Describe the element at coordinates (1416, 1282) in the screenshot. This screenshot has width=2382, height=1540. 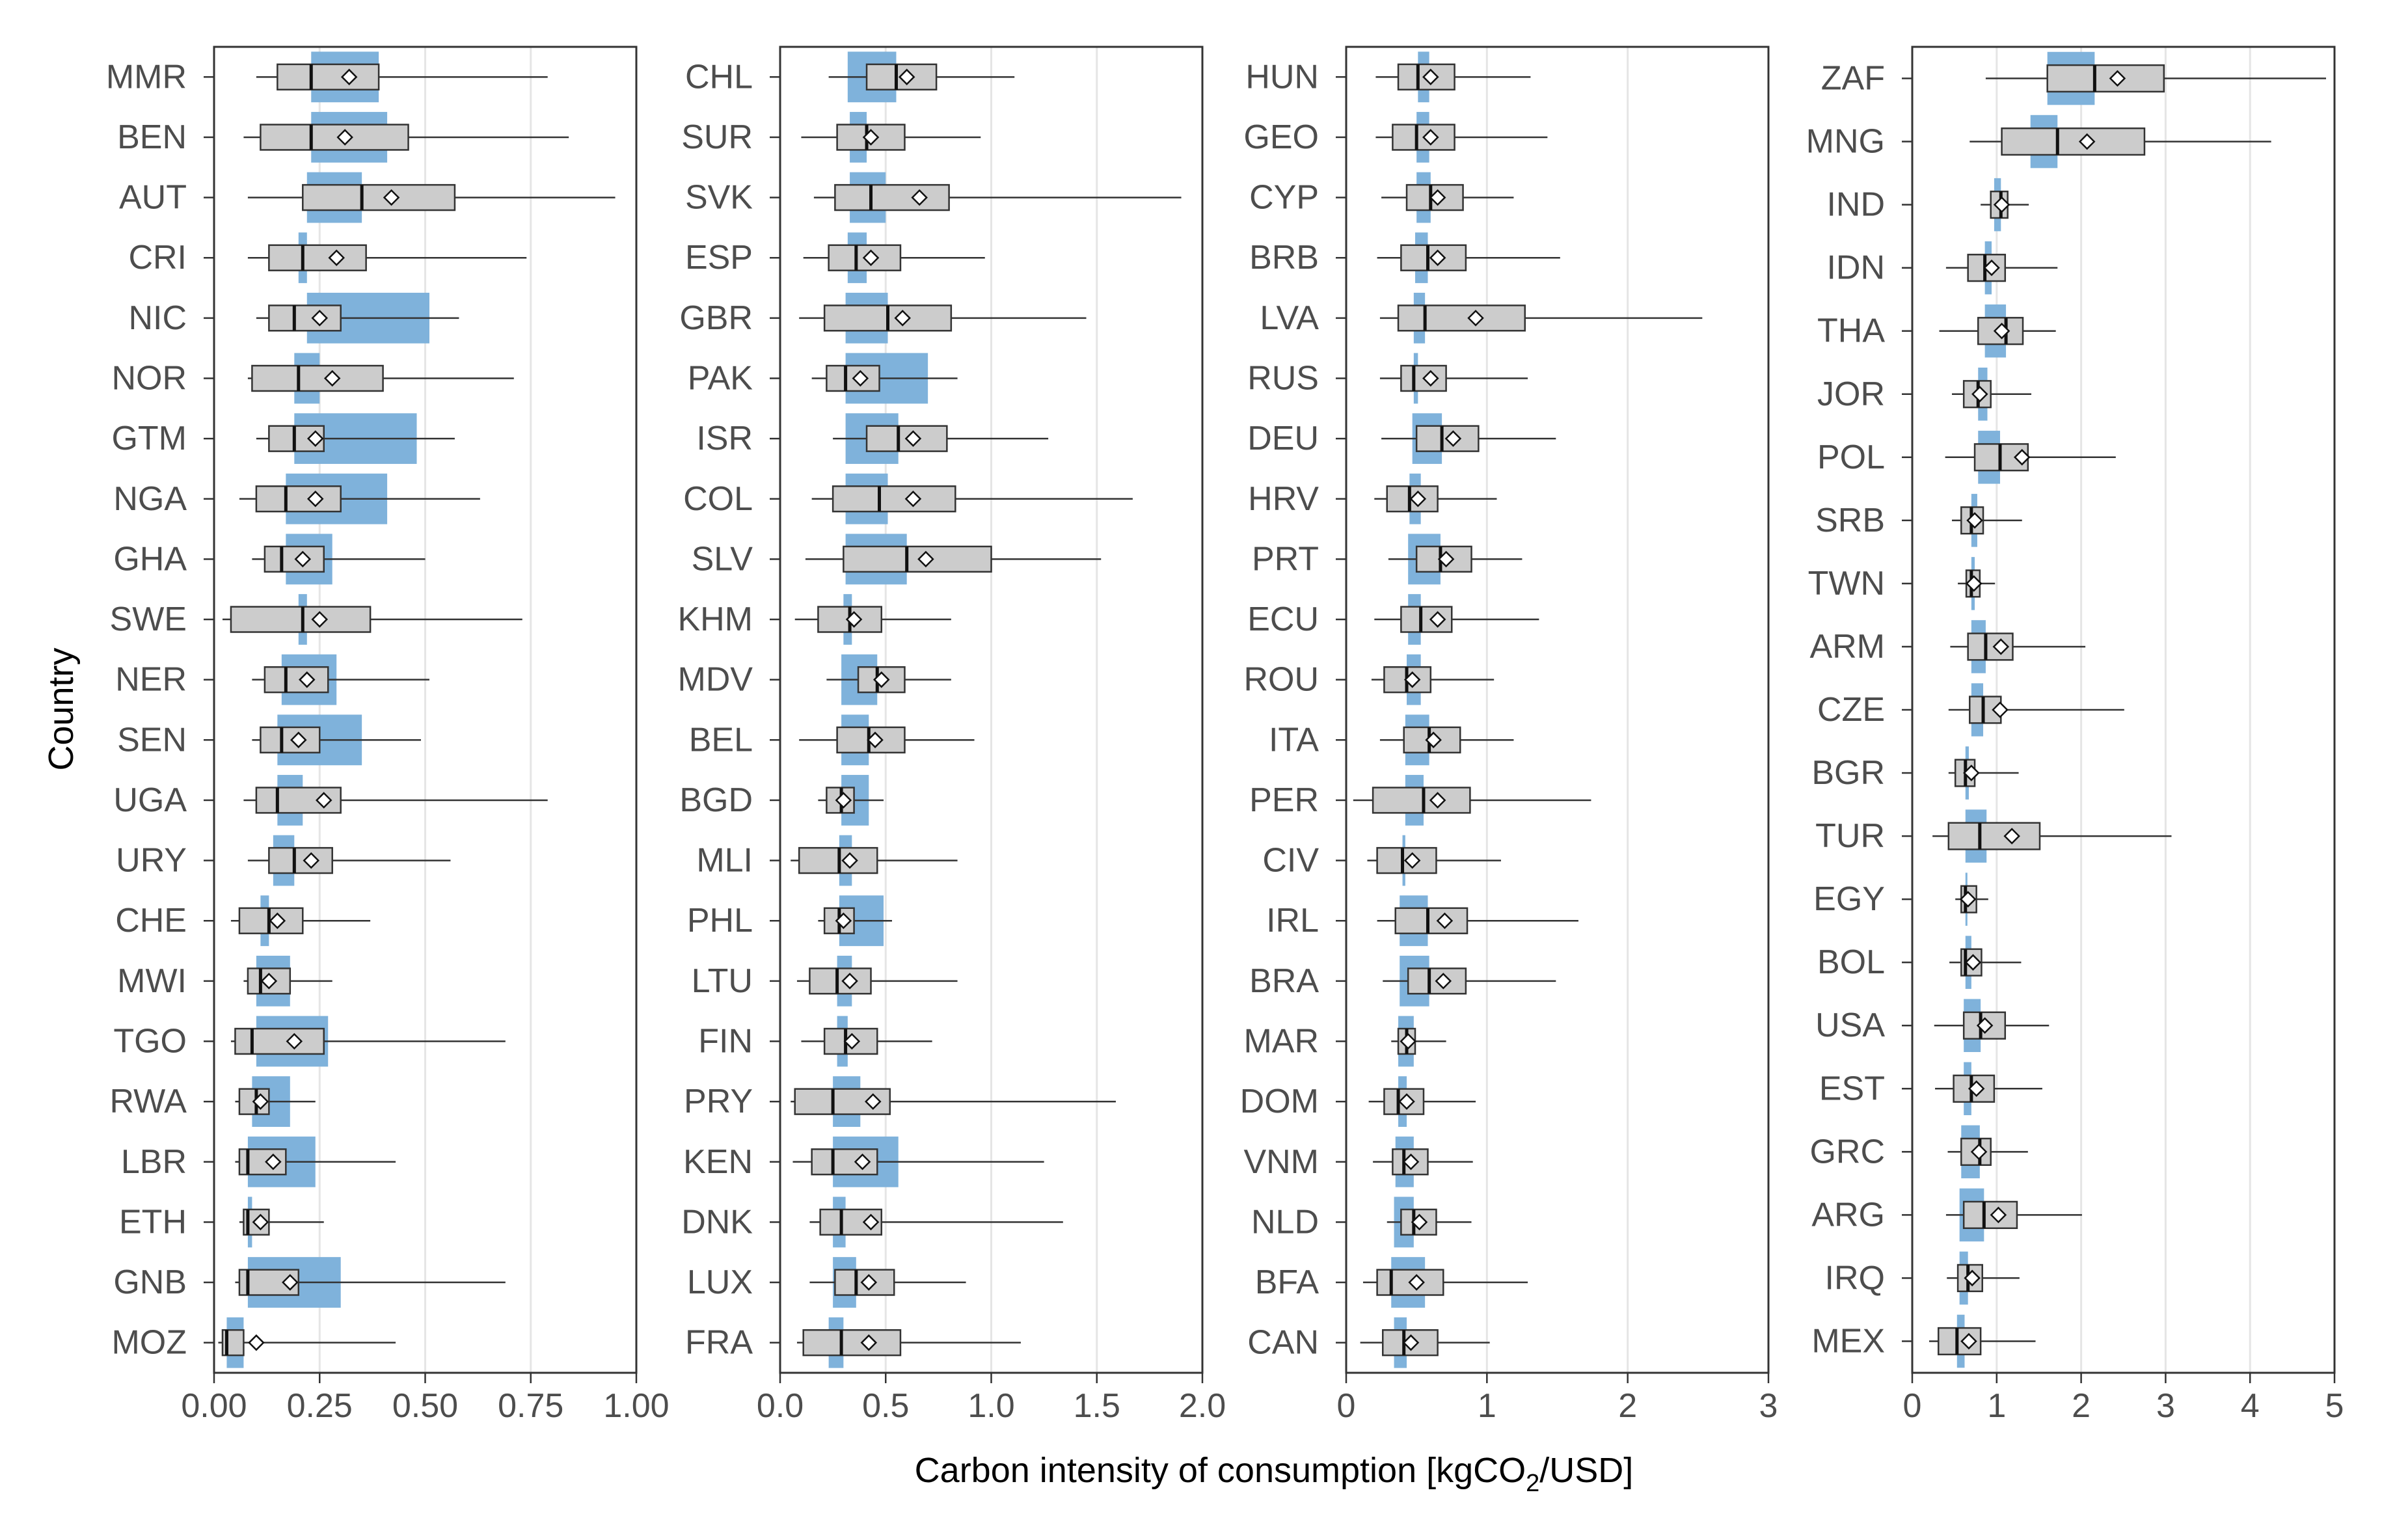
I see `mean-bfa` at that location.